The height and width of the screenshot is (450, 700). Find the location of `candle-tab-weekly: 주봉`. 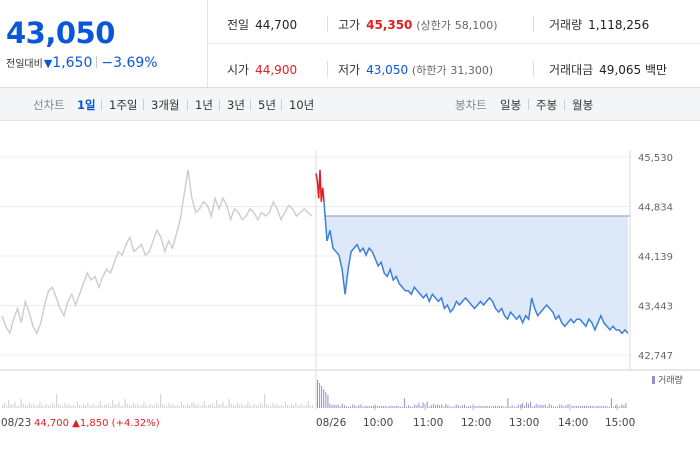

candle-tab-weekly: 주봉 is located at coordinates (547, 105).